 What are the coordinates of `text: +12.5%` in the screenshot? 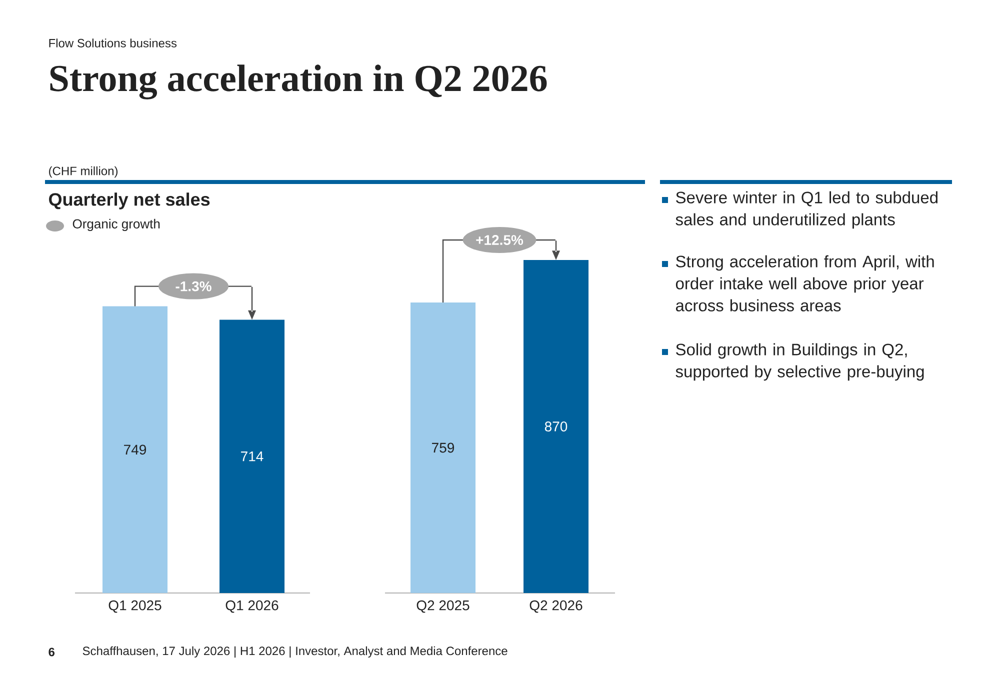 It's located at (500, 240).